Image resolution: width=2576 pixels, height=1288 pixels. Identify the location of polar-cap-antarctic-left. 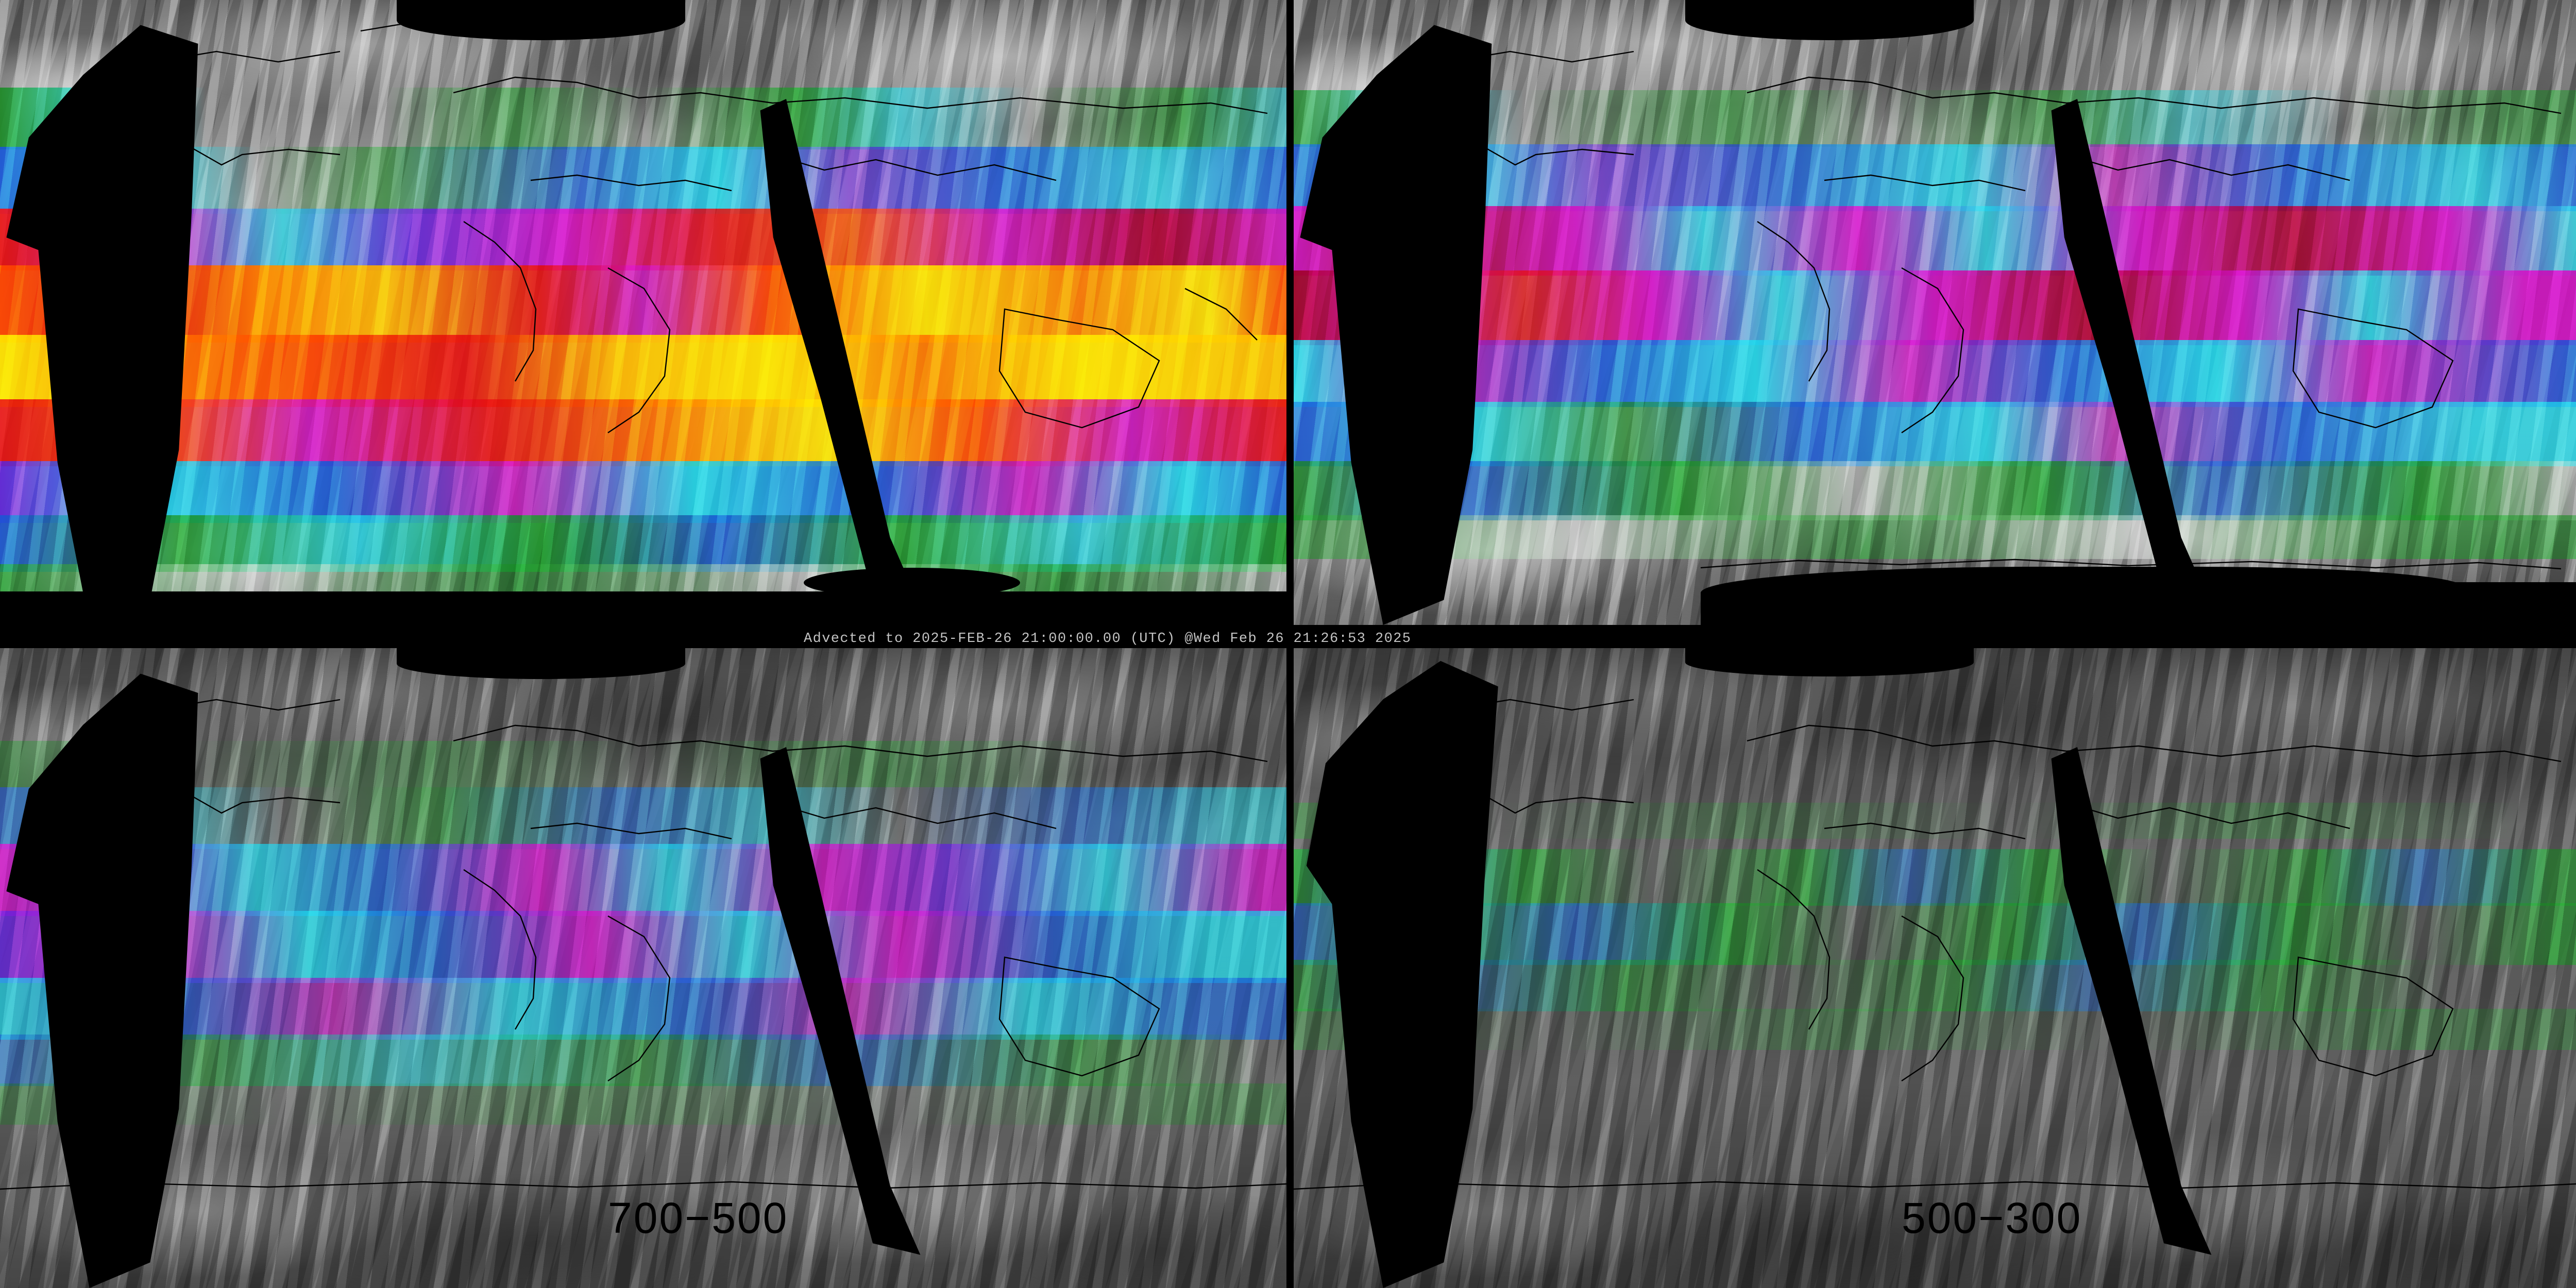
(643, 608).